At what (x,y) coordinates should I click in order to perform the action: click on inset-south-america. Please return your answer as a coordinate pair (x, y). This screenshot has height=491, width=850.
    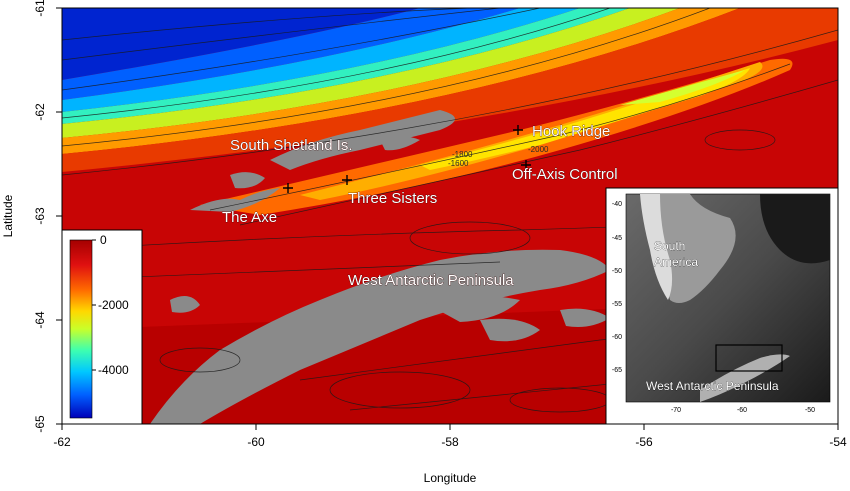
    Looking at the image, I should click on (688, 248).